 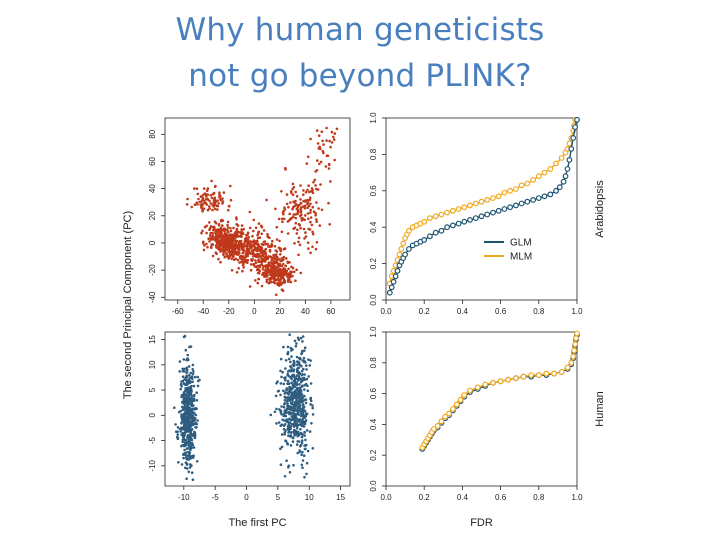 What do you see at coordinates (482, 201) in the screenshot?
I see `series-mlm` at bounding box center [482, 201].